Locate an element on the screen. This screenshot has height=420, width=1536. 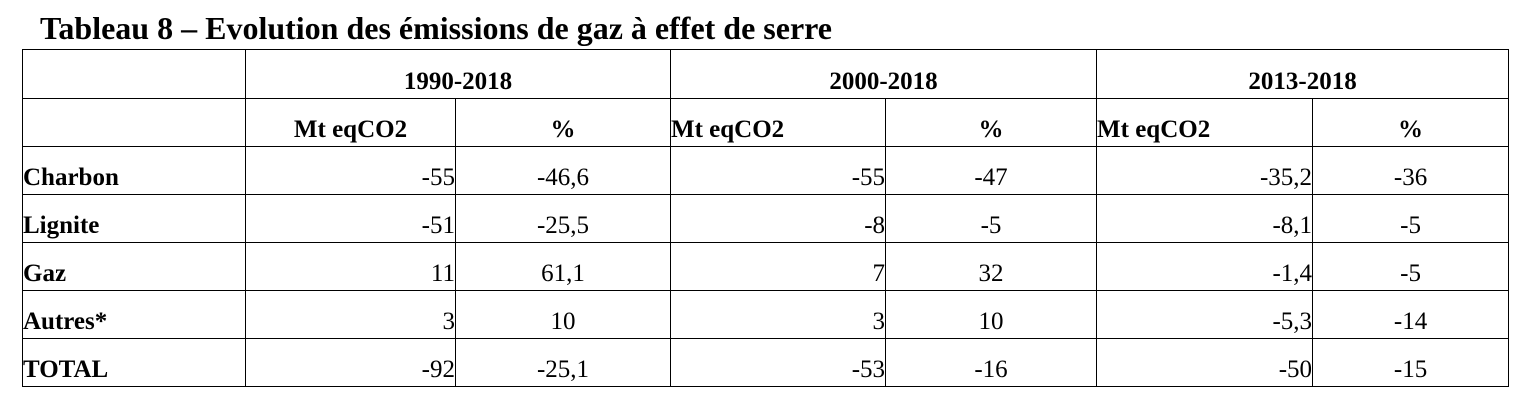
table-row: Gaz 11 61,1 7 32 -1,4 -5 is located at coordinates (766, 266).